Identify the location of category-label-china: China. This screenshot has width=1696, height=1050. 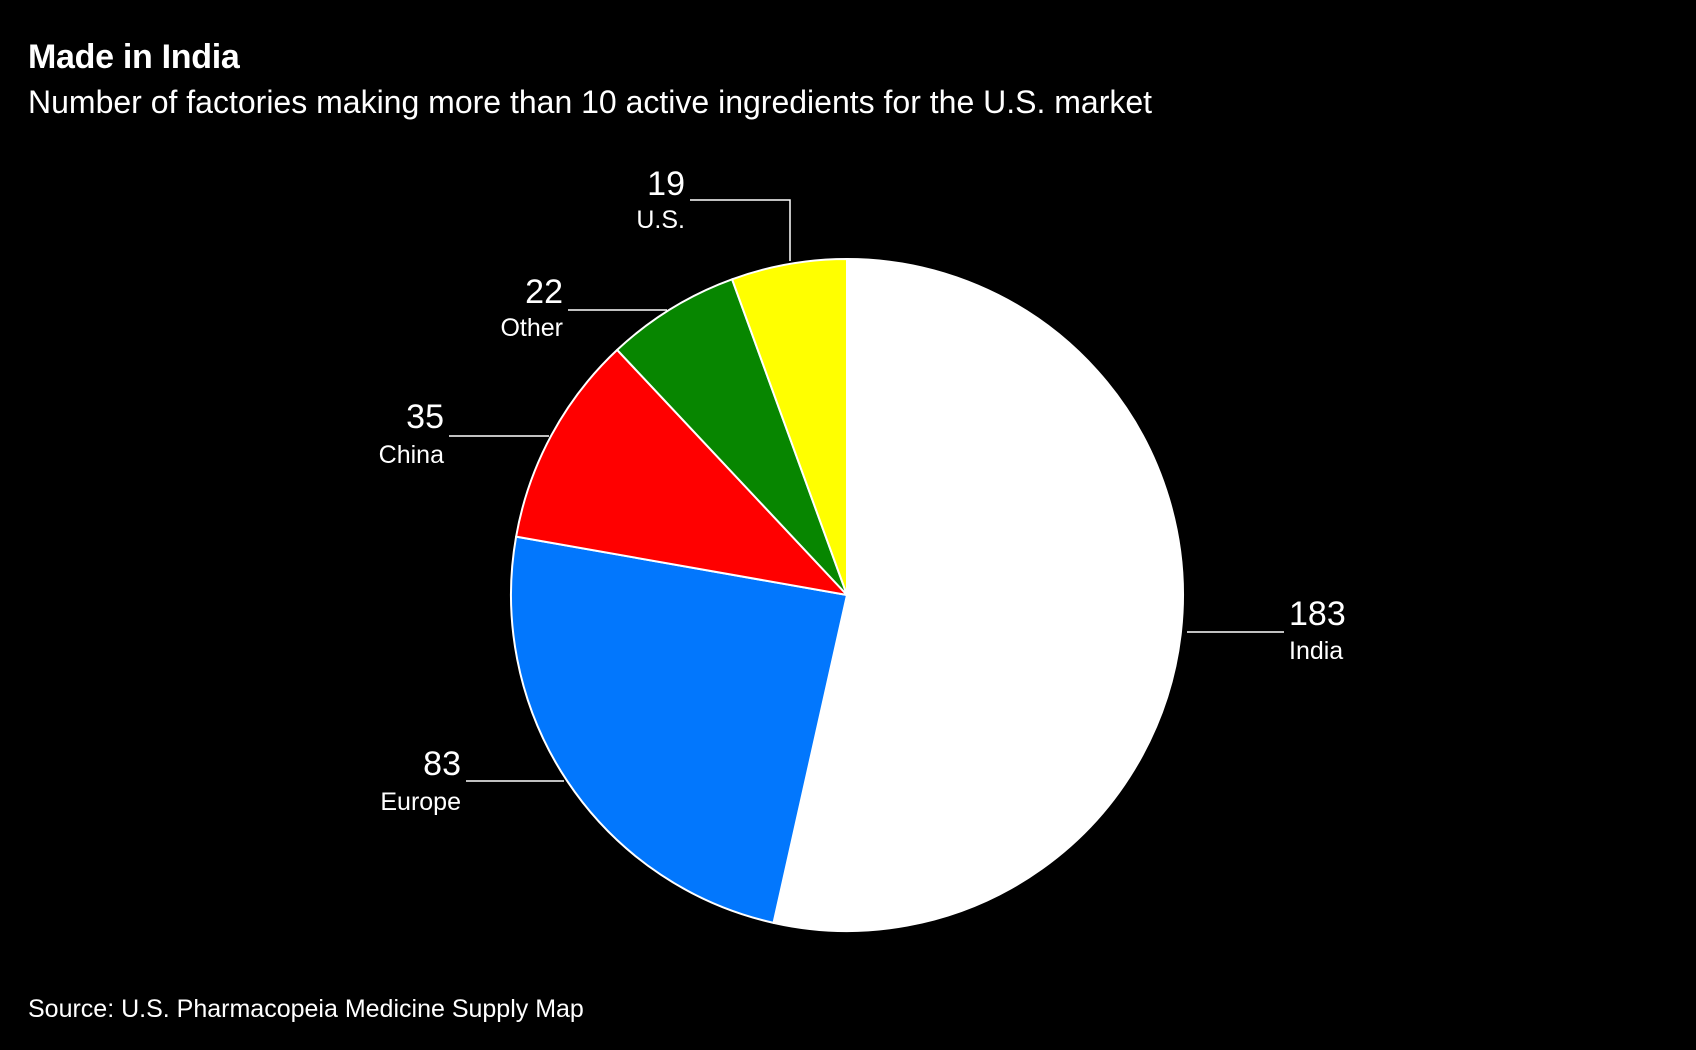
(411, 455).